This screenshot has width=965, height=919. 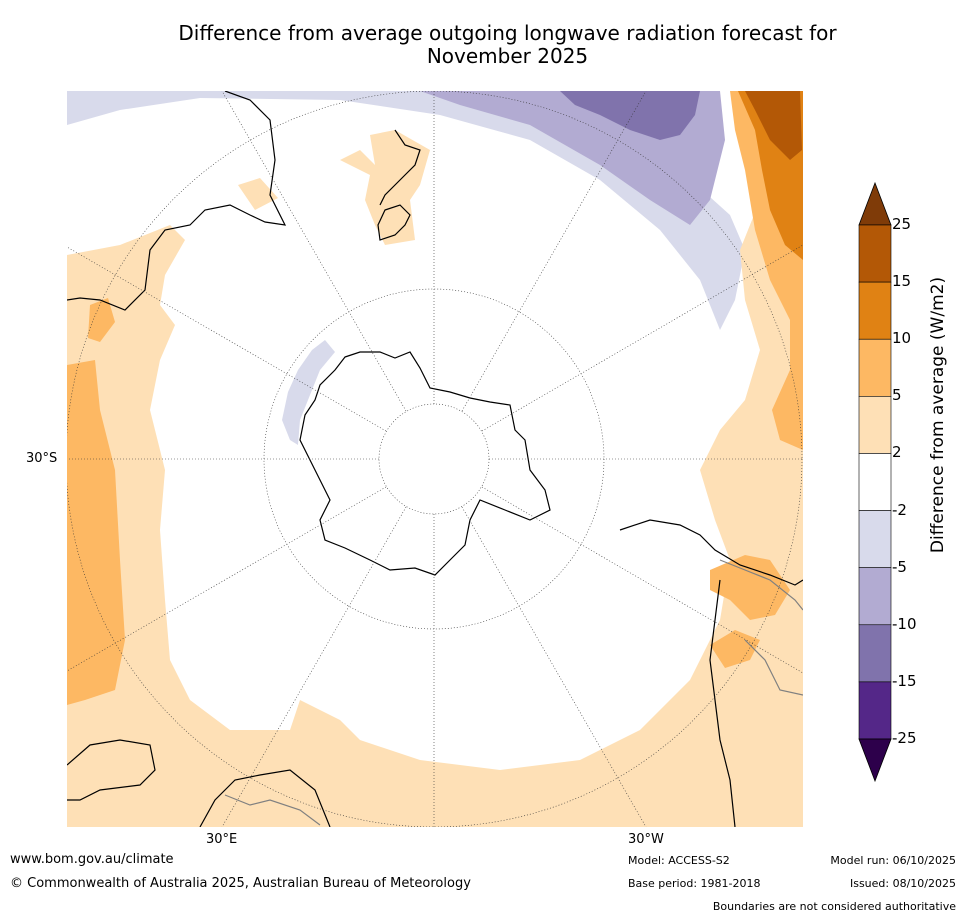 I want to click on title-line-2: November 2025, so click(x=507, y=56).